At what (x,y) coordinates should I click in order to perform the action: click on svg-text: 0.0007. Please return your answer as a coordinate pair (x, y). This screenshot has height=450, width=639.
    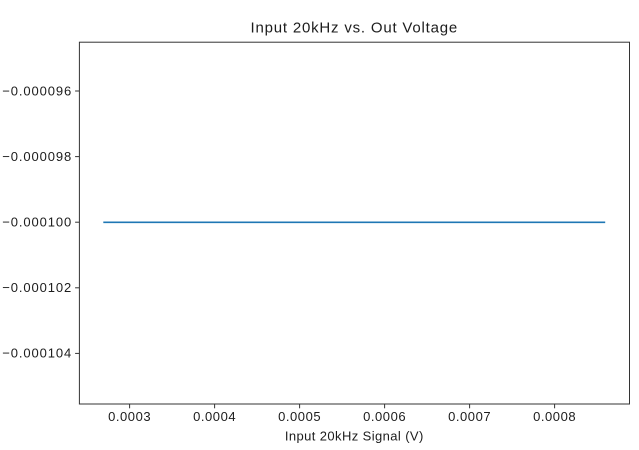
    Looking at the image, I should click on (469, 416).